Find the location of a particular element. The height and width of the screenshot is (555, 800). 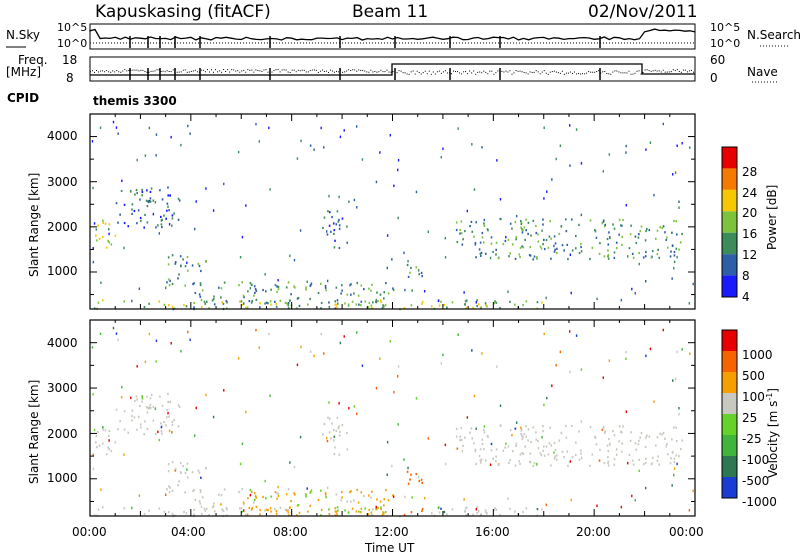

colorbar-segment is located at coordinates (729, 179).